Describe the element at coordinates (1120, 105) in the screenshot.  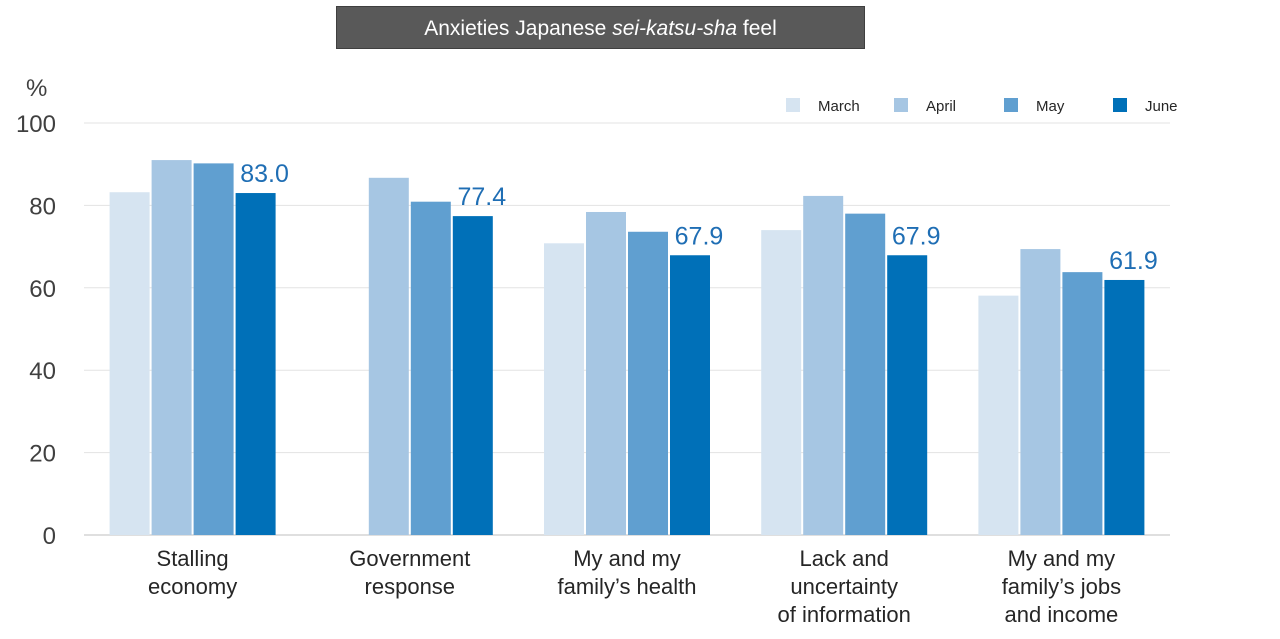
I see `legend-swatch-june` at that location.